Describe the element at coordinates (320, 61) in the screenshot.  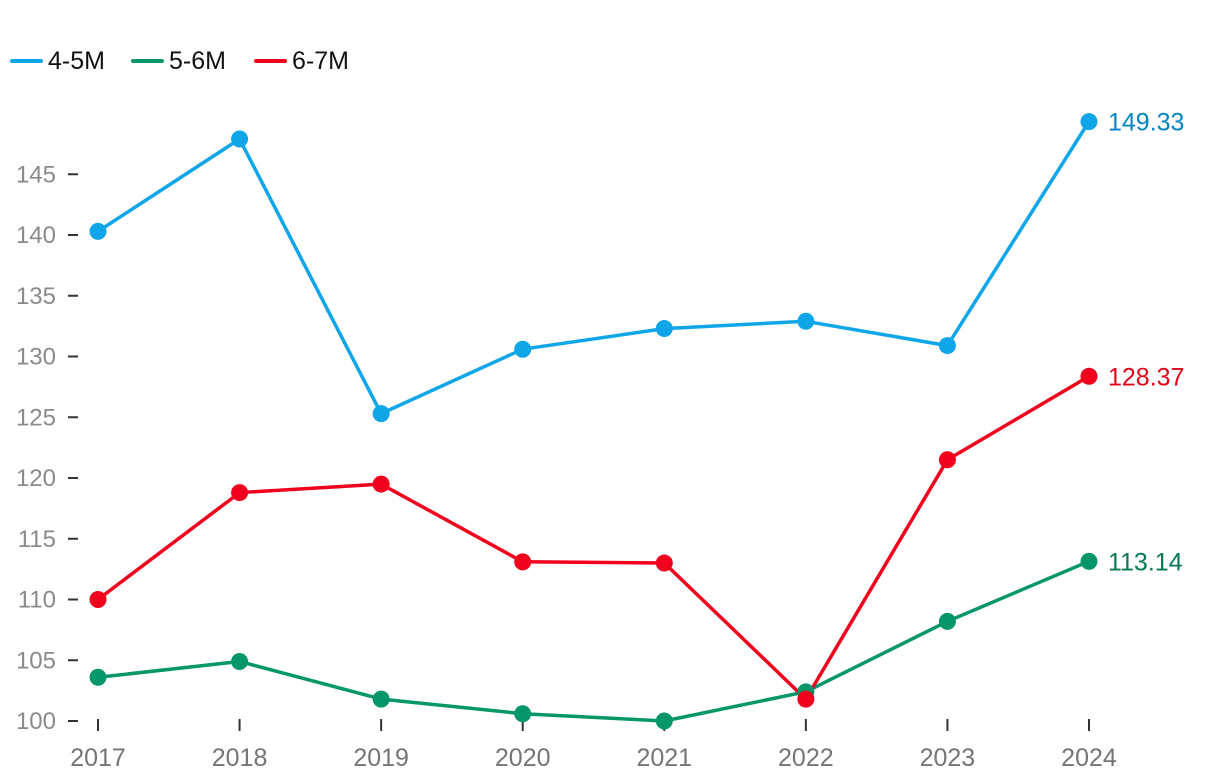
I see `legend-label: 6-7M` at that location.